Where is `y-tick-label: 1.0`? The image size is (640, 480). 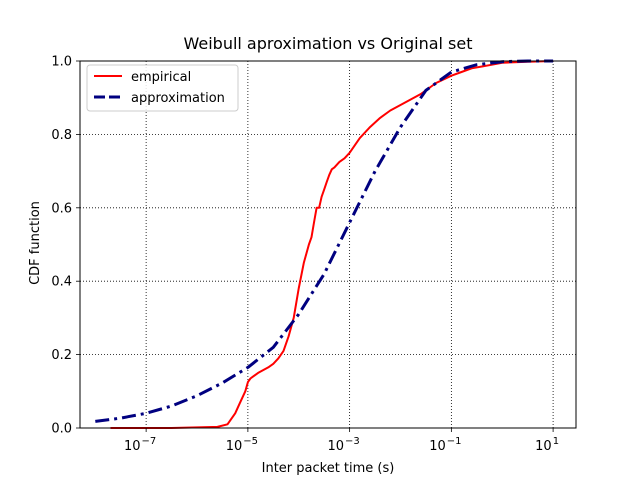
y-tick-label: 1.0 is located at coordinates (61, 62).